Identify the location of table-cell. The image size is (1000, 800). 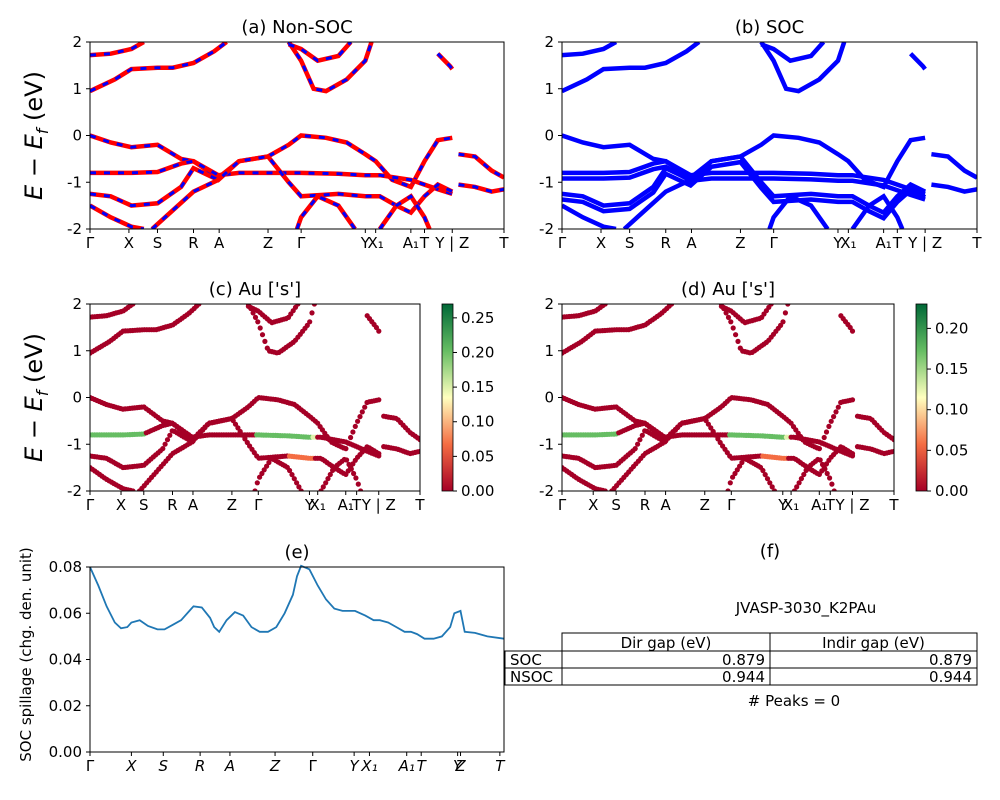
(873, 676).